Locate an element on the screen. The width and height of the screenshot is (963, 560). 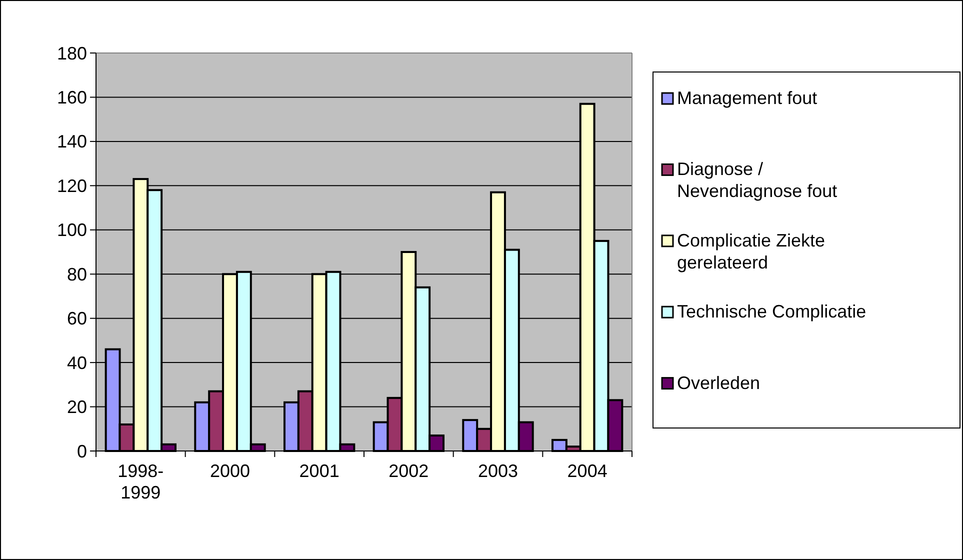
y-tick-label: 180 is located at coordinates (71, 53).